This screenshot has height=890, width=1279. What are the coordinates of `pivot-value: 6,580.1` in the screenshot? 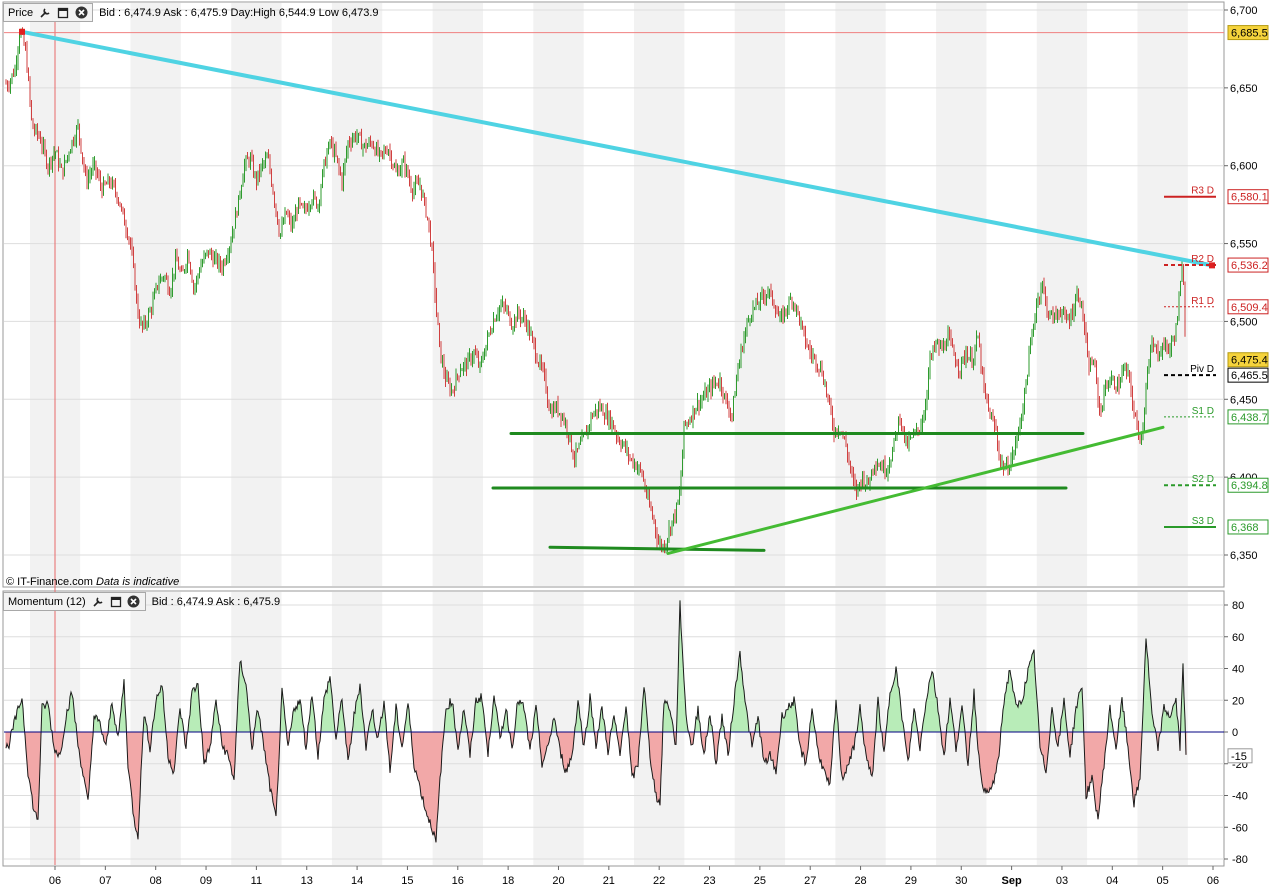 It's located at (1249, 198).